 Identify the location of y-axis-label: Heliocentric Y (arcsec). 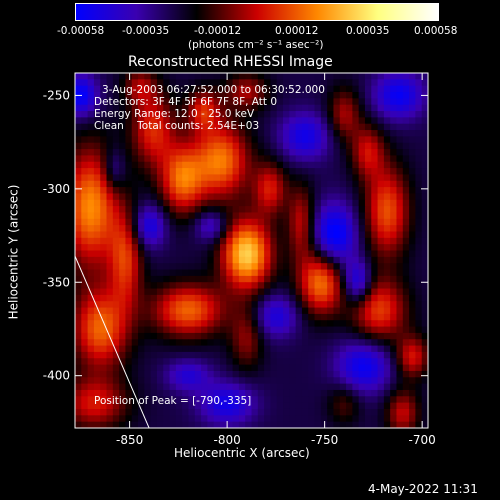
(13, 252).